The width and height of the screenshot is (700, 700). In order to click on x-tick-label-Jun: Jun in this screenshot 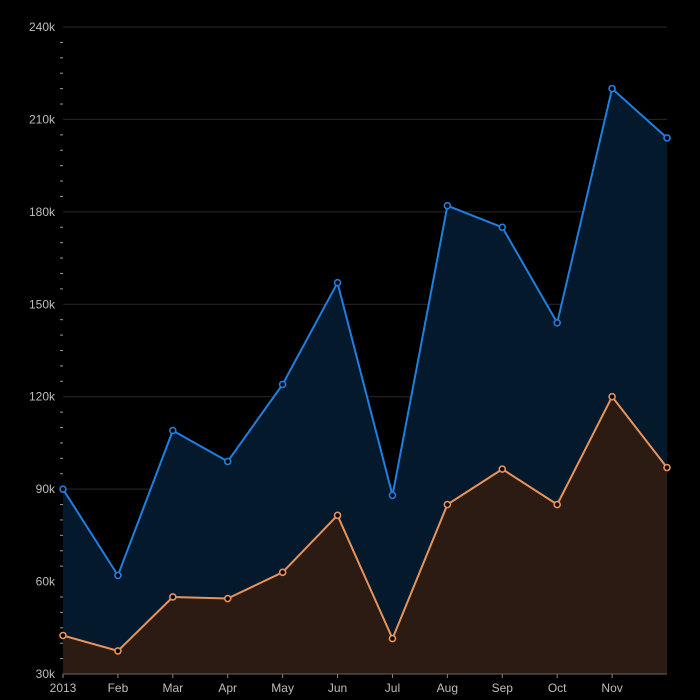, I will do `click(337, 688)`.